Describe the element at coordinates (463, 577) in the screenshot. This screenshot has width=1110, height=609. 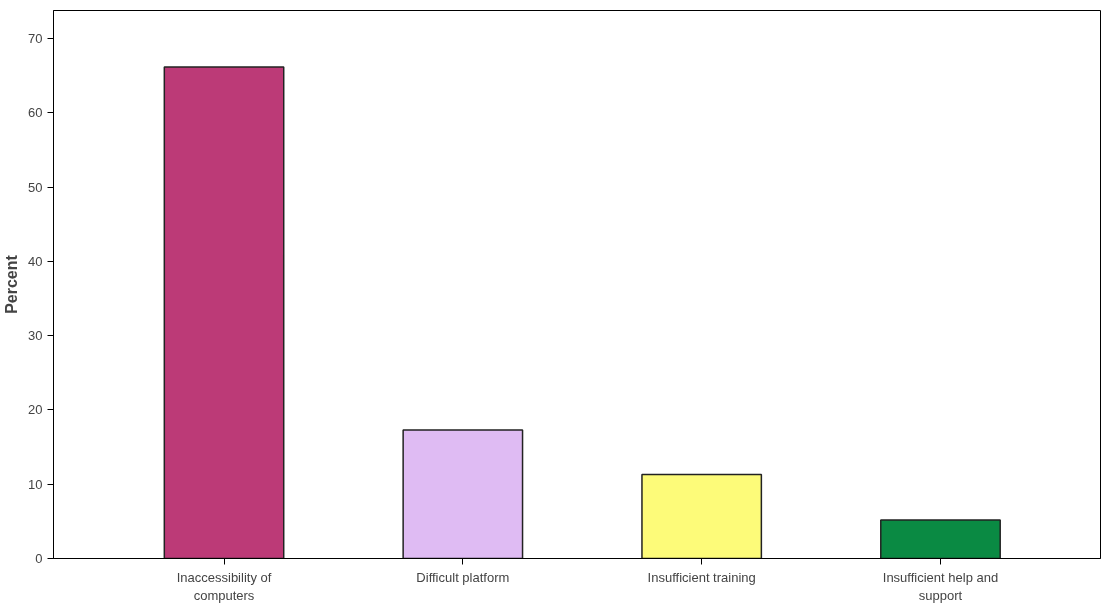
I see `x-tick-label: Difficult platform` at that location.